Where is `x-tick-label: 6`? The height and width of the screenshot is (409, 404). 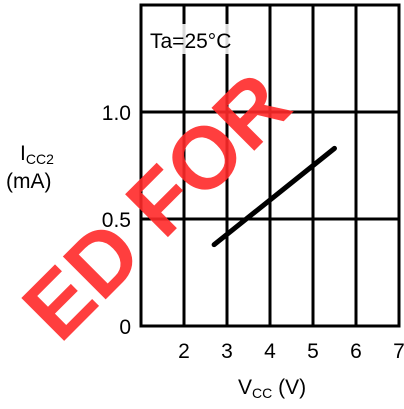 x-tick-label: 6 is located at coordinates (356, 351).